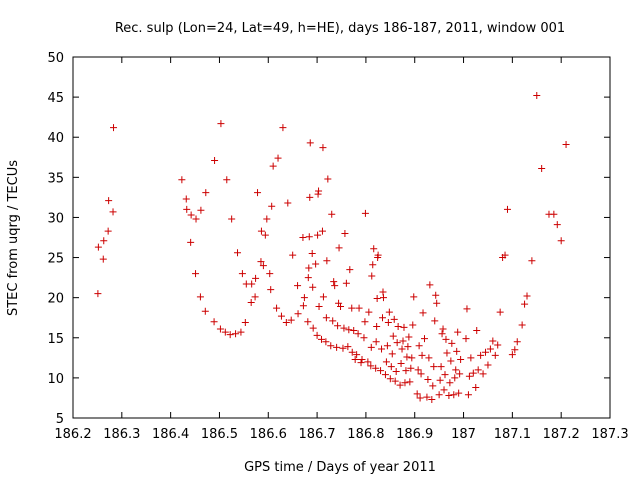  I want to click on y-tick-label: 40, so click(55, 138).